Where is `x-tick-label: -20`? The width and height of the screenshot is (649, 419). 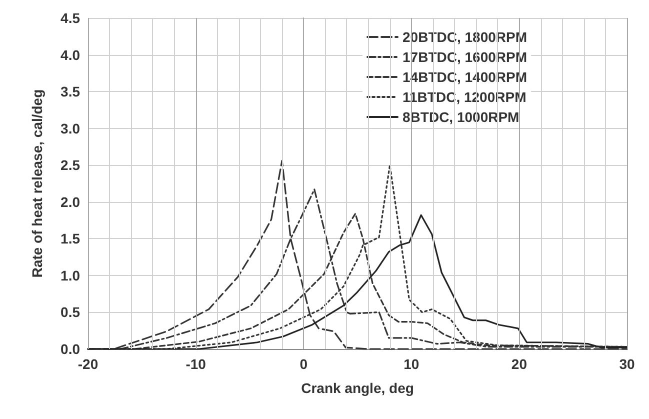
x-tick-label: -20 is located at coordinates (88, 364).